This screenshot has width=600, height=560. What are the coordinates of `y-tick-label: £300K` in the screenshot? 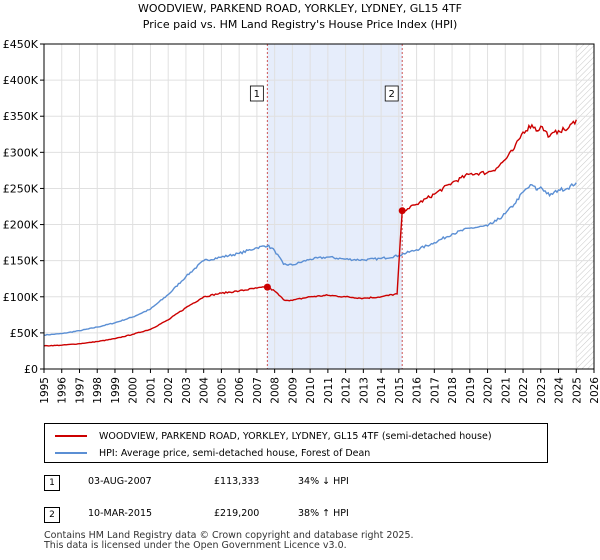 It's located at (21, 152).